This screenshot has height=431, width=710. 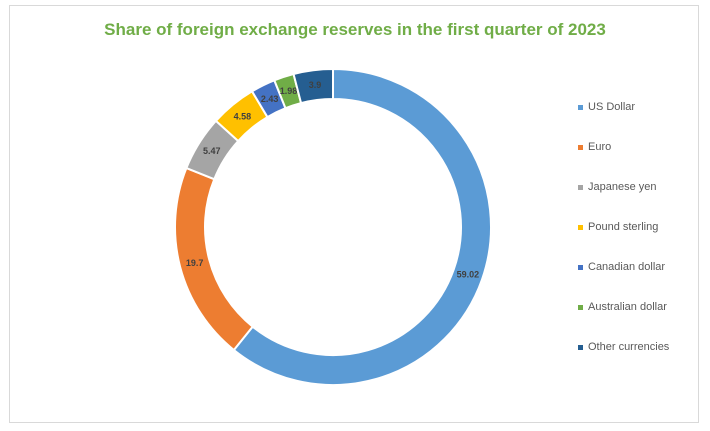 I want to click on legend-label: Japanese yen, so click(x=622, y=187).